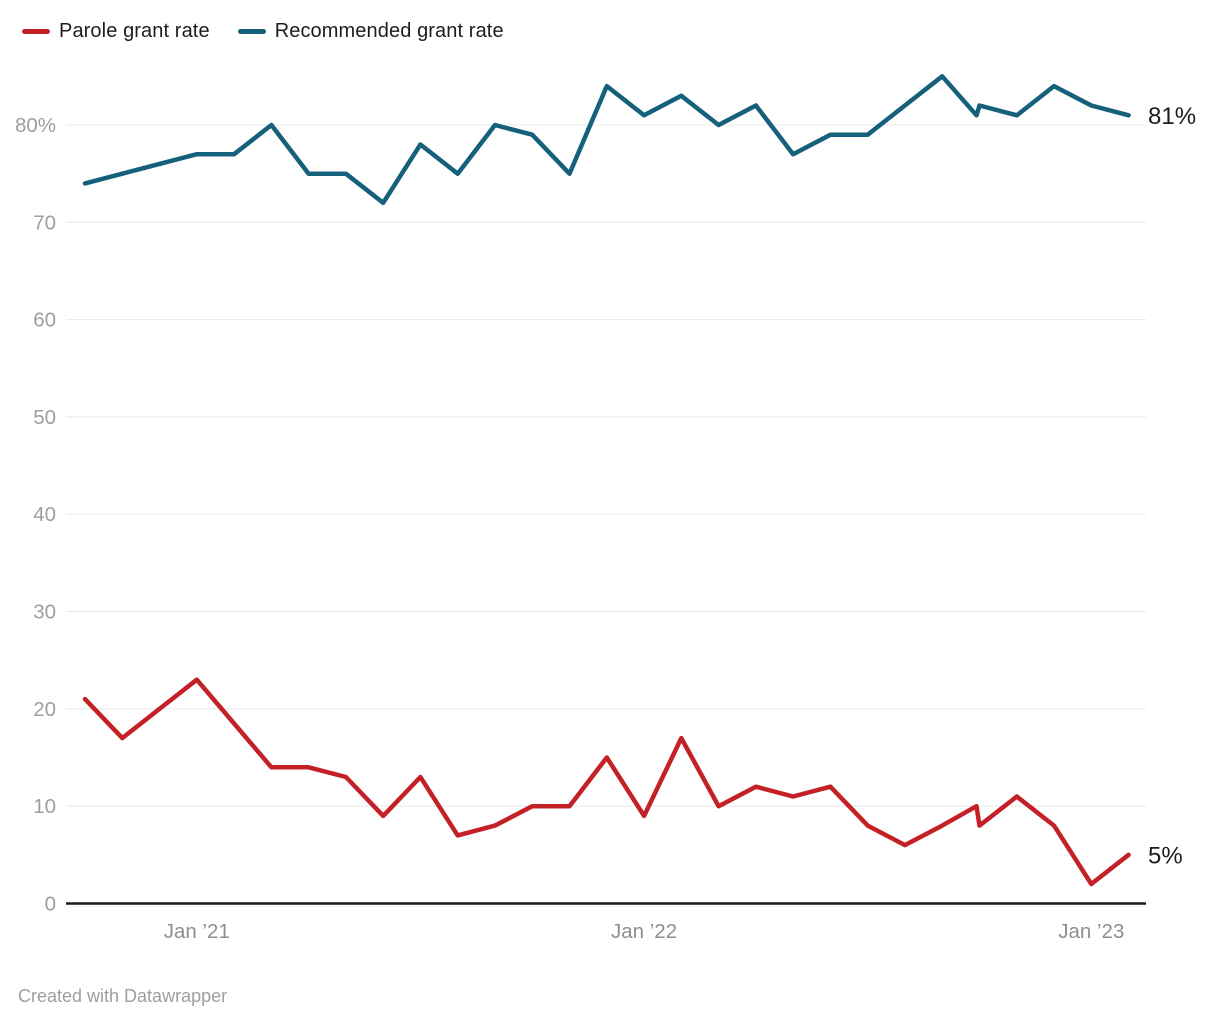  I want to click on legend-item-parole-grant-rate: Parole grant rate, so click(116, 31).